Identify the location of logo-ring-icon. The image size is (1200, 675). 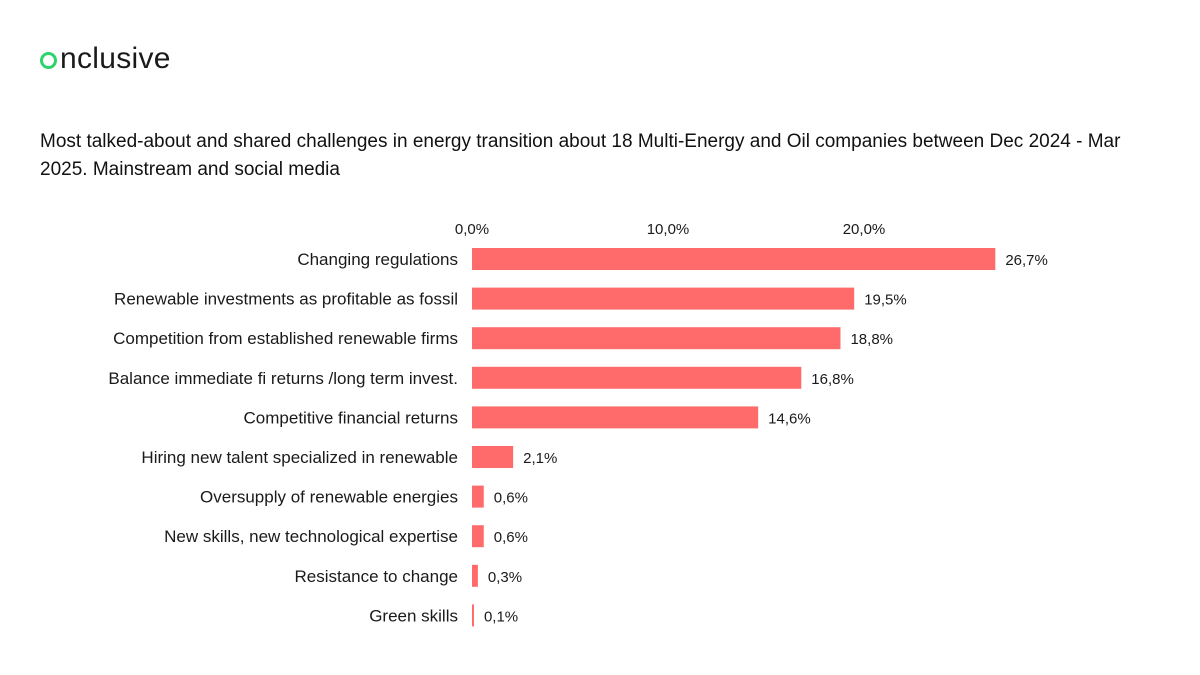
(48, 60).